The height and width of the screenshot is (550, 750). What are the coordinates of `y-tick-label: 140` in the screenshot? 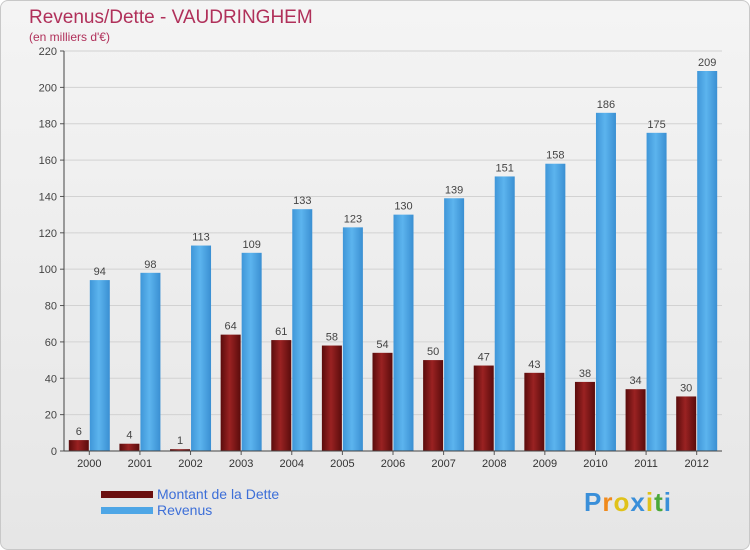 It's located at (48, 197).